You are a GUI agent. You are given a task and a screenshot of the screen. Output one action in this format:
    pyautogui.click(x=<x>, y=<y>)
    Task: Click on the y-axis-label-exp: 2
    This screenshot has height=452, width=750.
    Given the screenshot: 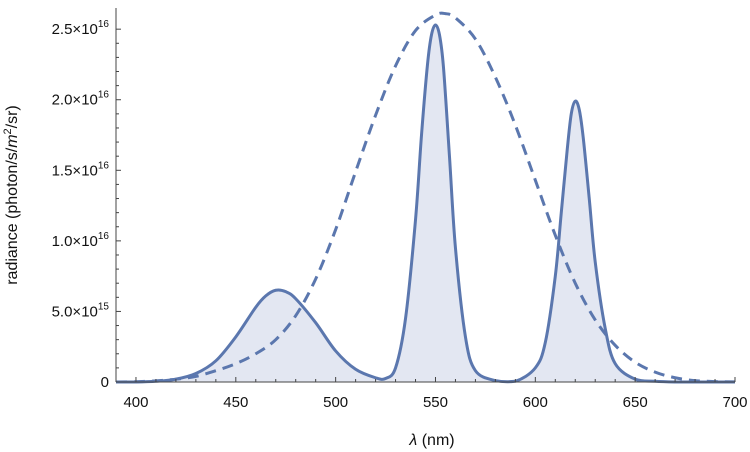 What is the action you would take?
    pyautogui.click(x=8, y=131)
    